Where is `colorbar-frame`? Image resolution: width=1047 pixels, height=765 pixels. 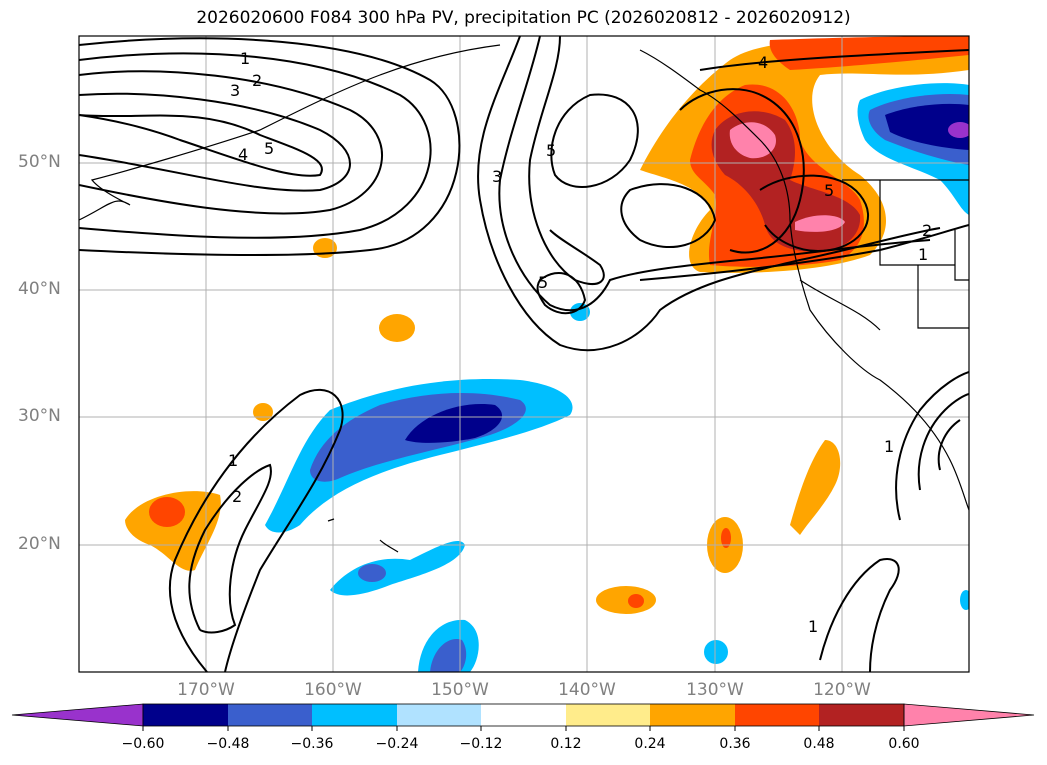
colorbar-frame is located at coordinates (523, 715).